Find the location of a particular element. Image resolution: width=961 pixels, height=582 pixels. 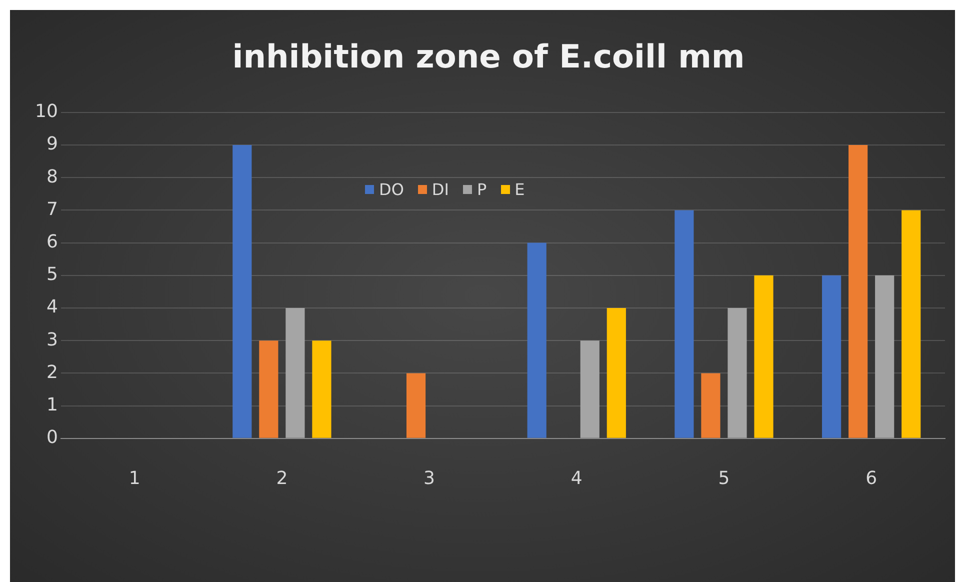

x-tick-label: 2 is located at coordinates (282, 478).